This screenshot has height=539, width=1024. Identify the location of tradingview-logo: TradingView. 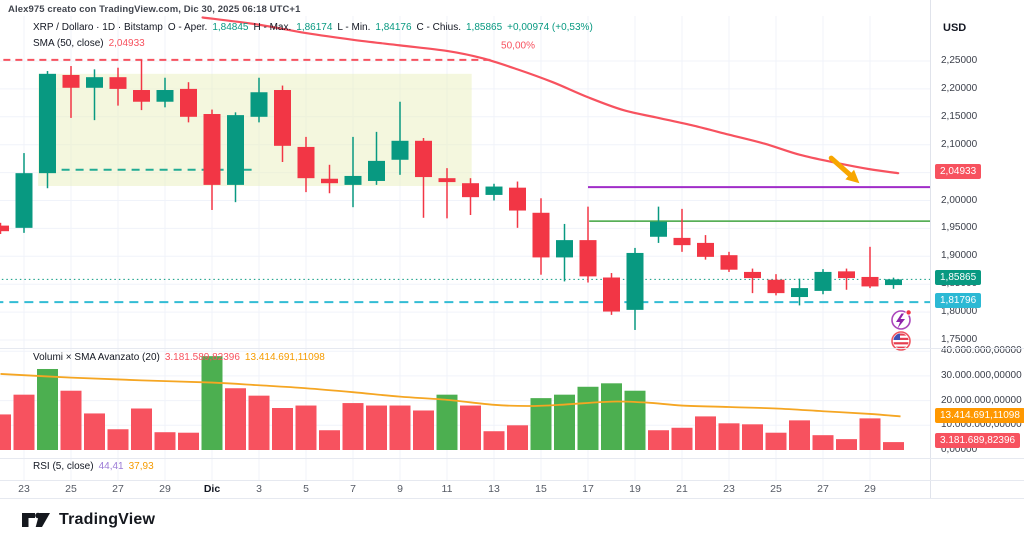
(87, 520).